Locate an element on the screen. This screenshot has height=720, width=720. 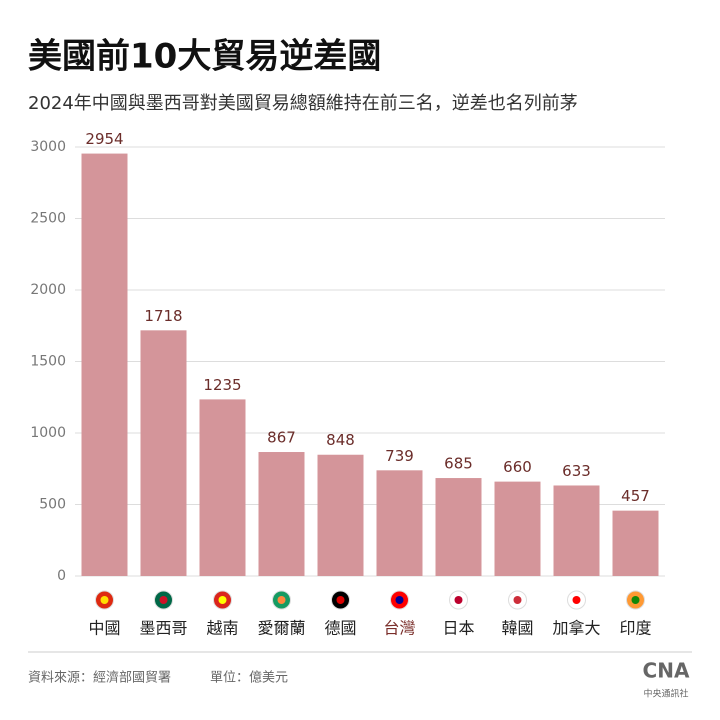
x-tick-label: 加拿大 is located at coordinates (576, 628).